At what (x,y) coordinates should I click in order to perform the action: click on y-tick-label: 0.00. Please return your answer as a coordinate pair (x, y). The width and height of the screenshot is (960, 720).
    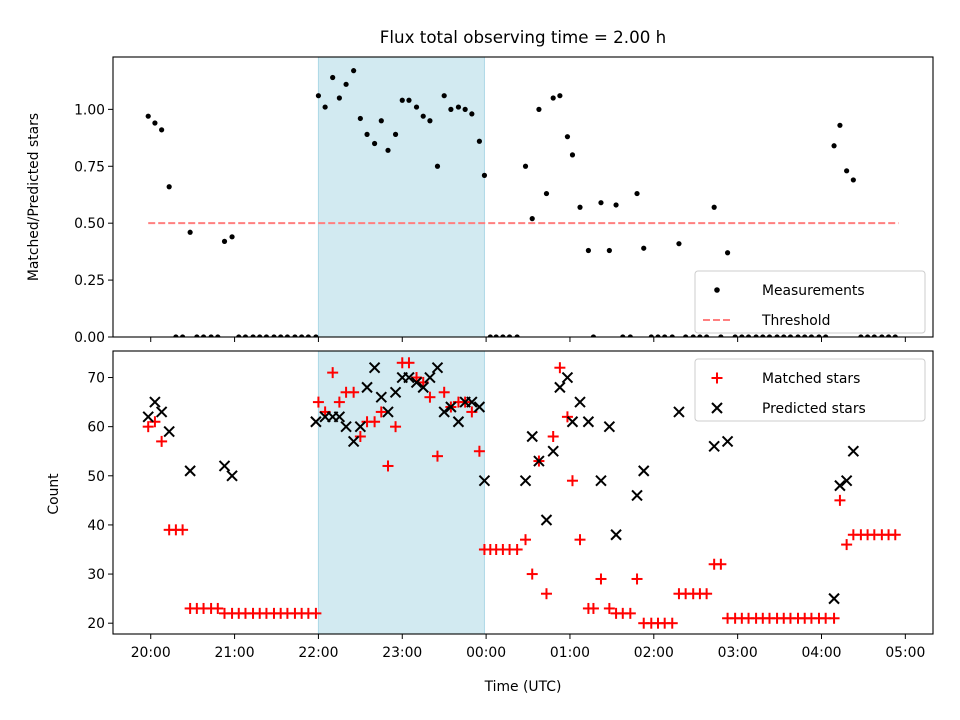
    Looking at the image, I should click on (89, 338).